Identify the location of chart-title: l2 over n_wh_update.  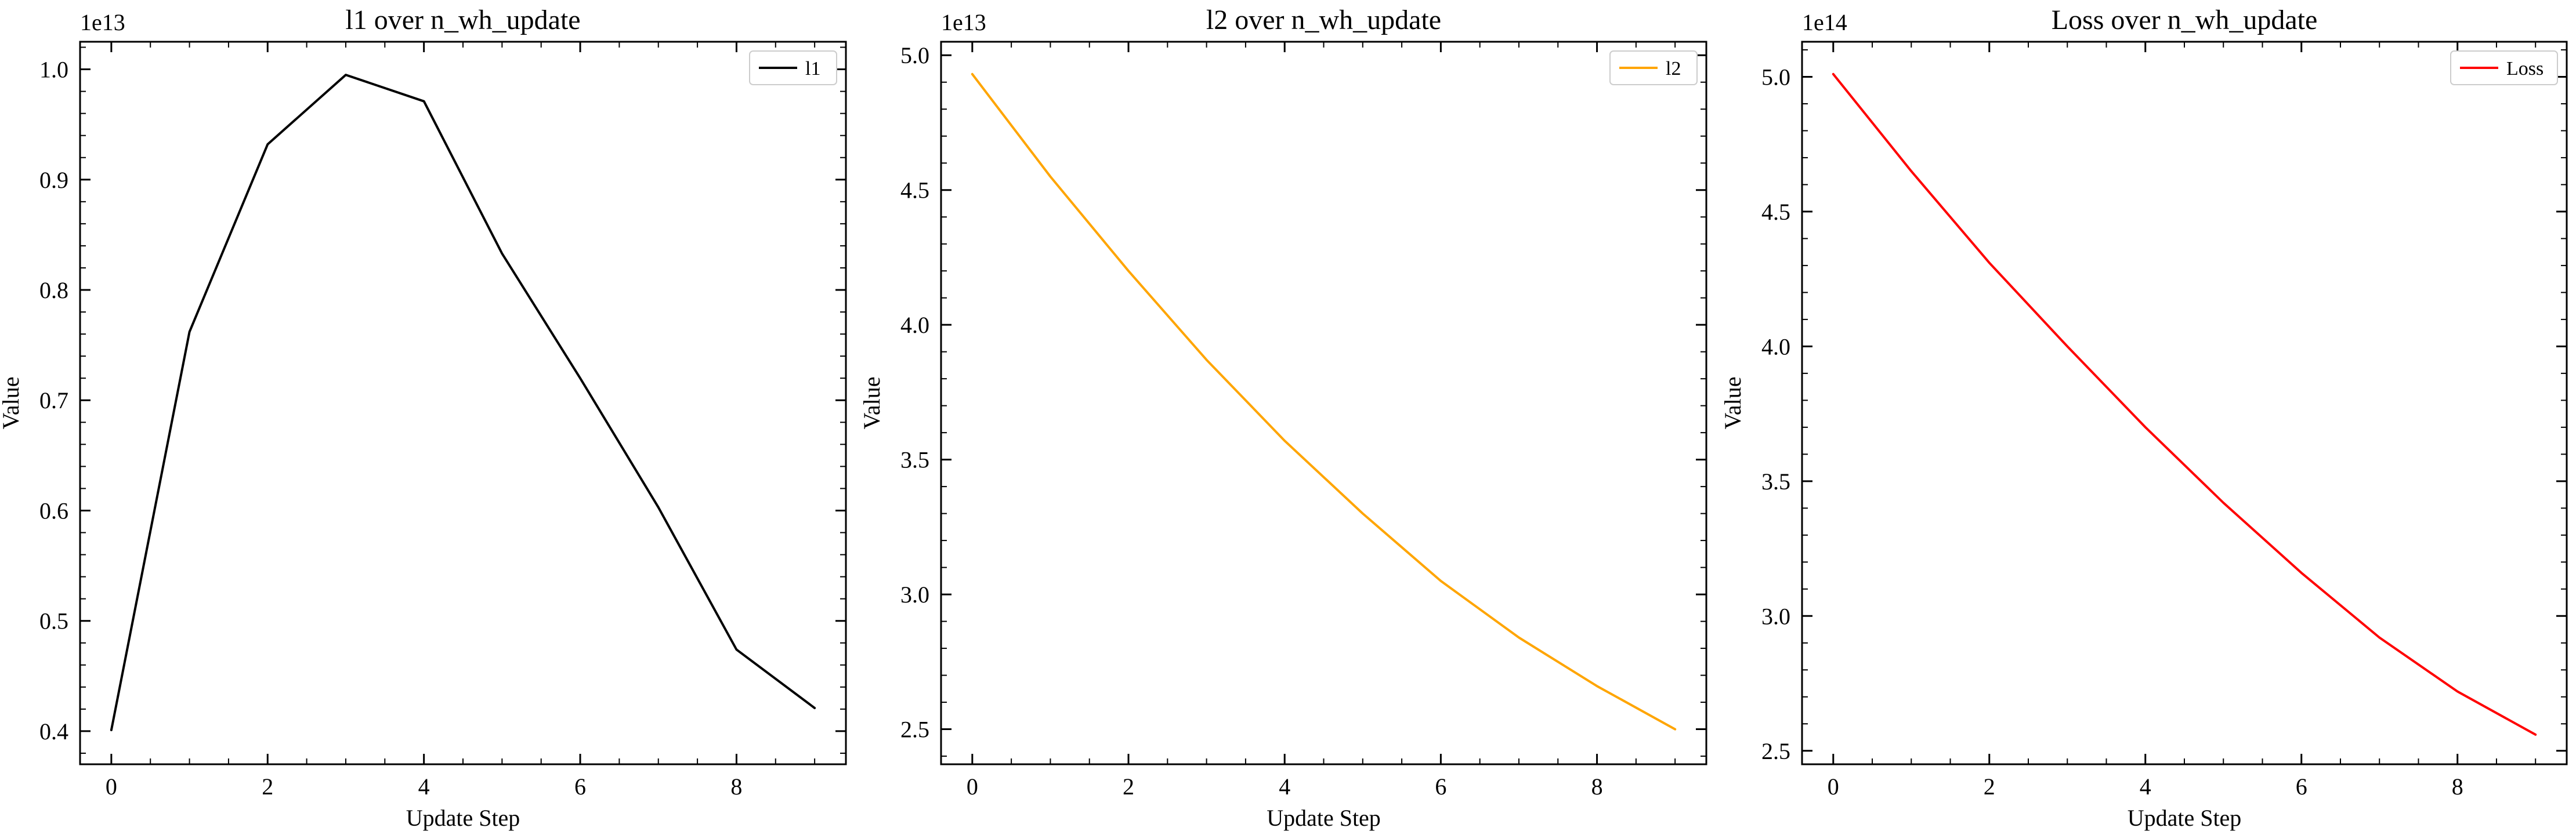
(1323, 20).